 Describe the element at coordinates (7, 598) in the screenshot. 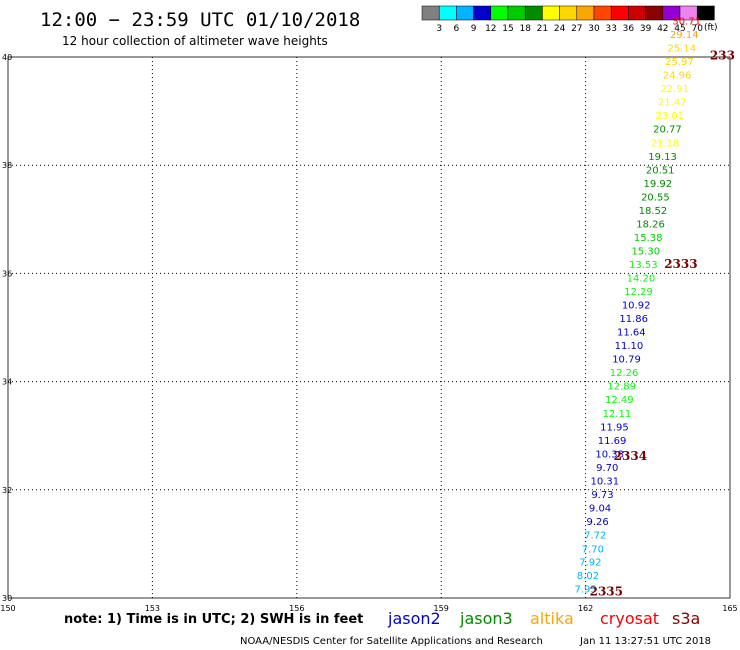

I see `y-tick-label: 30` at that location.